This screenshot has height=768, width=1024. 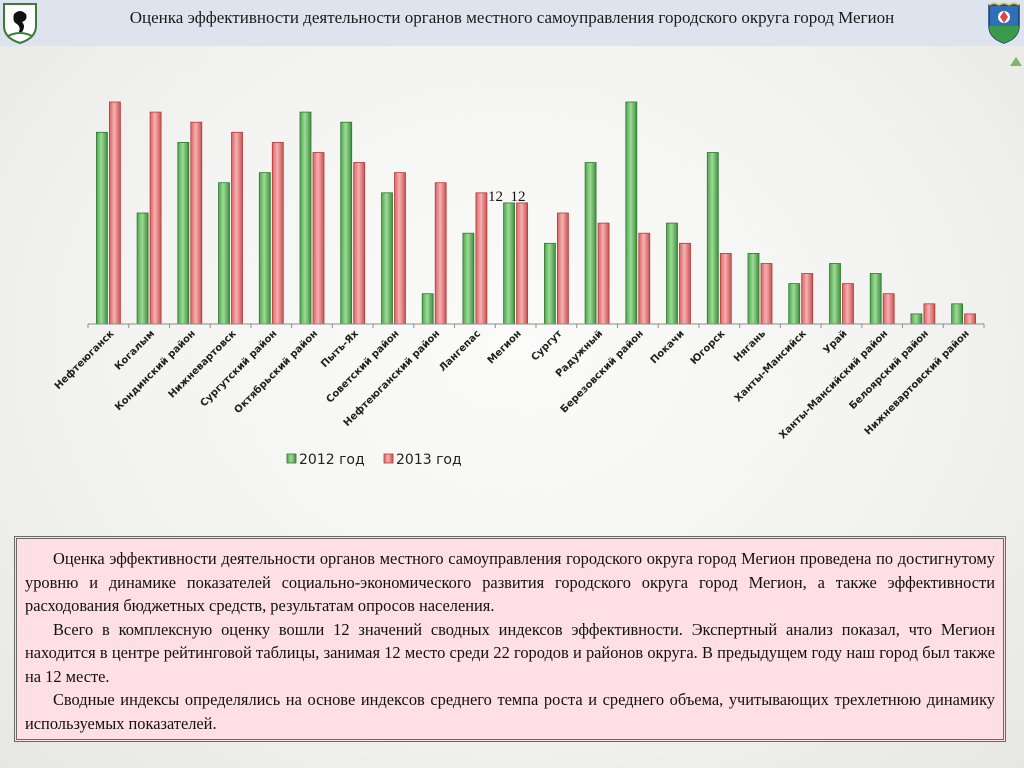 I want to click on category-label: Сургутский район, so click(x=238, y=368).